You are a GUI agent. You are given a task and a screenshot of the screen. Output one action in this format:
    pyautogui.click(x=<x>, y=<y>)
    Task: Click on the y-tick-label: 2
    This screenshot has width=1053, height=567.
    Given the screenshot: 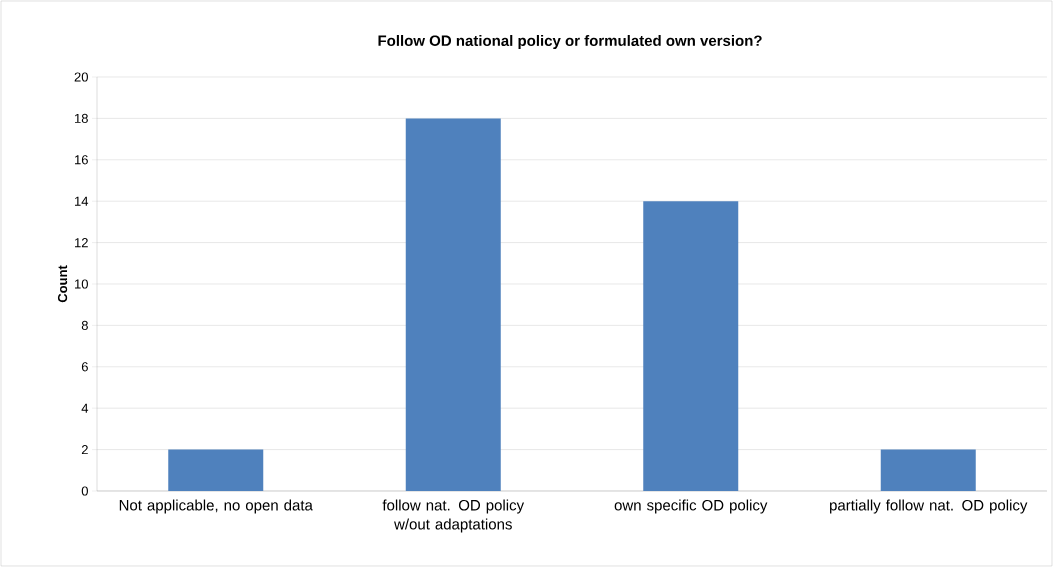 What is the action you would take?
    pyautogui.click(x=84, y=450)
    